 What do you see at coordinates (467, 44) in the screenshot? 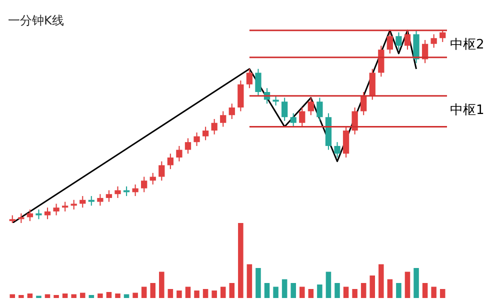
I see `ref-line-label: 中枢2` at bounding box center [467, 44].